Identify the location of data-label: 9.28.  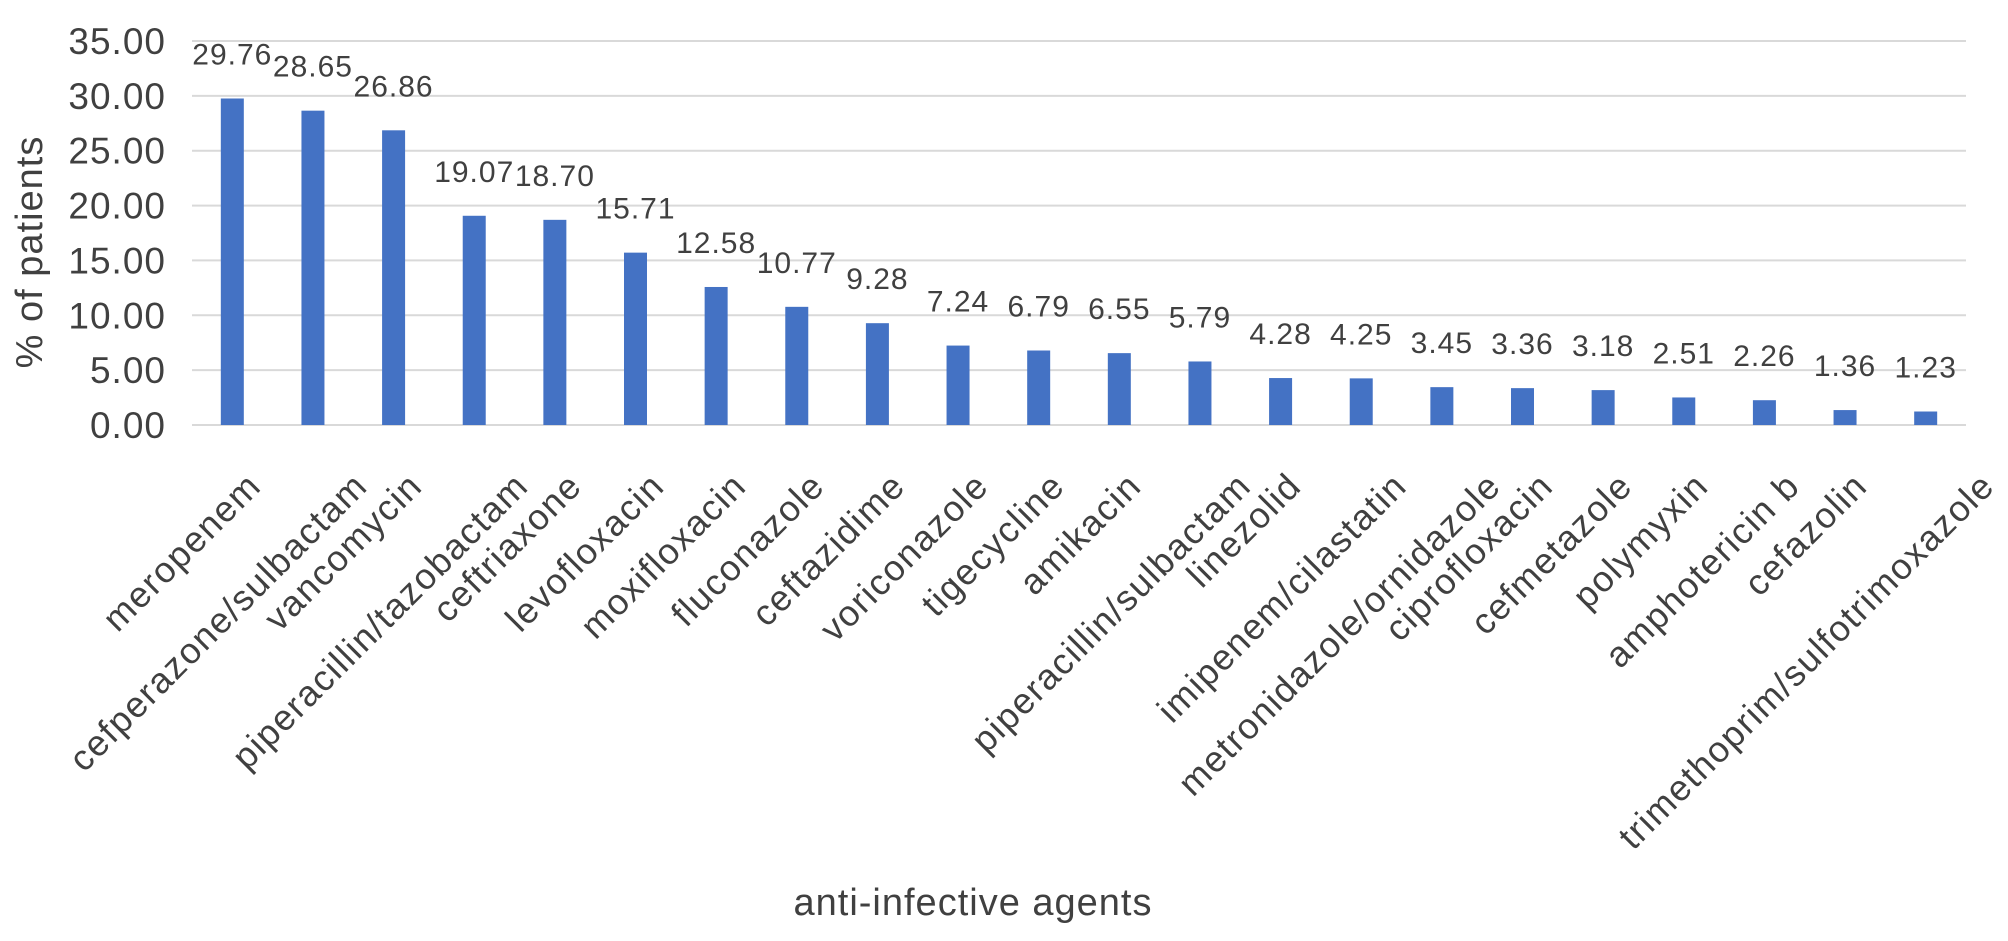
(877, 279).